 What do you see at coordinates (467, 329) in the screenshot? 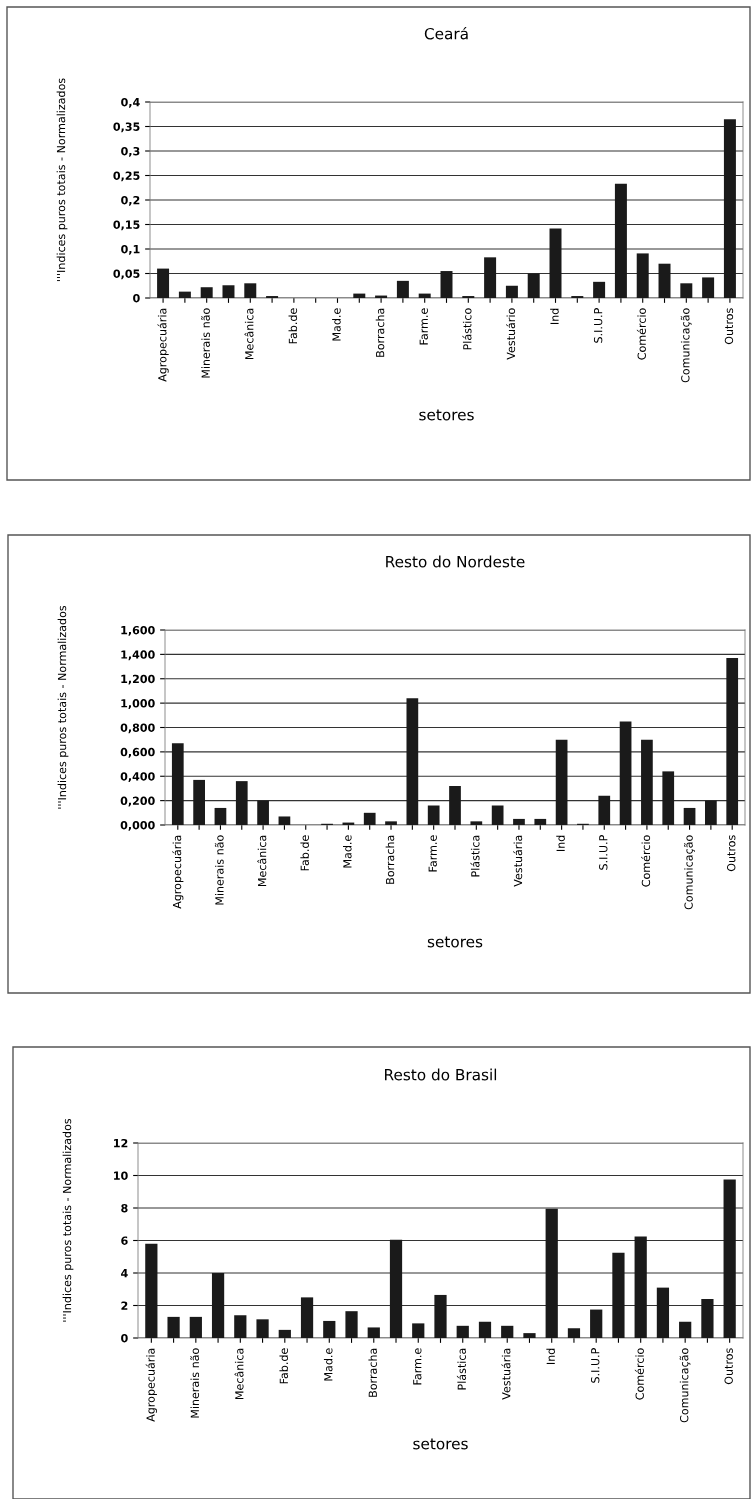
I see `x-tick-label: Plástico` at bounding box center [467, 329].